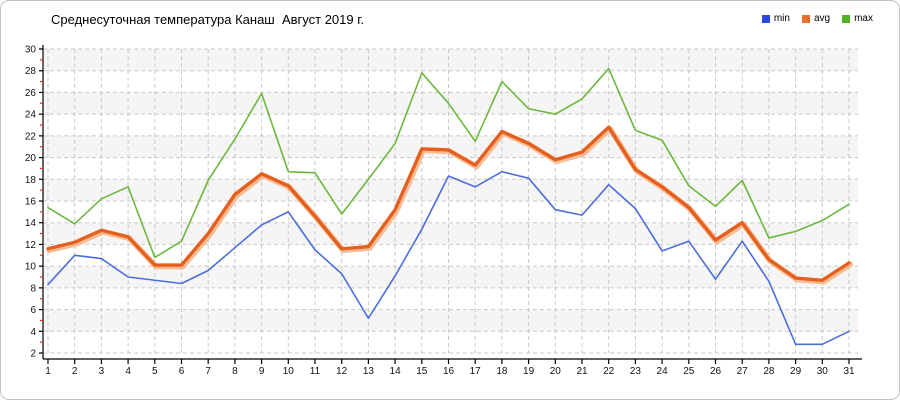  What do you see at coordinates (849, 371) in the screenshot?
I see `x-tick-label: 31` at bounding box center [849, 371].